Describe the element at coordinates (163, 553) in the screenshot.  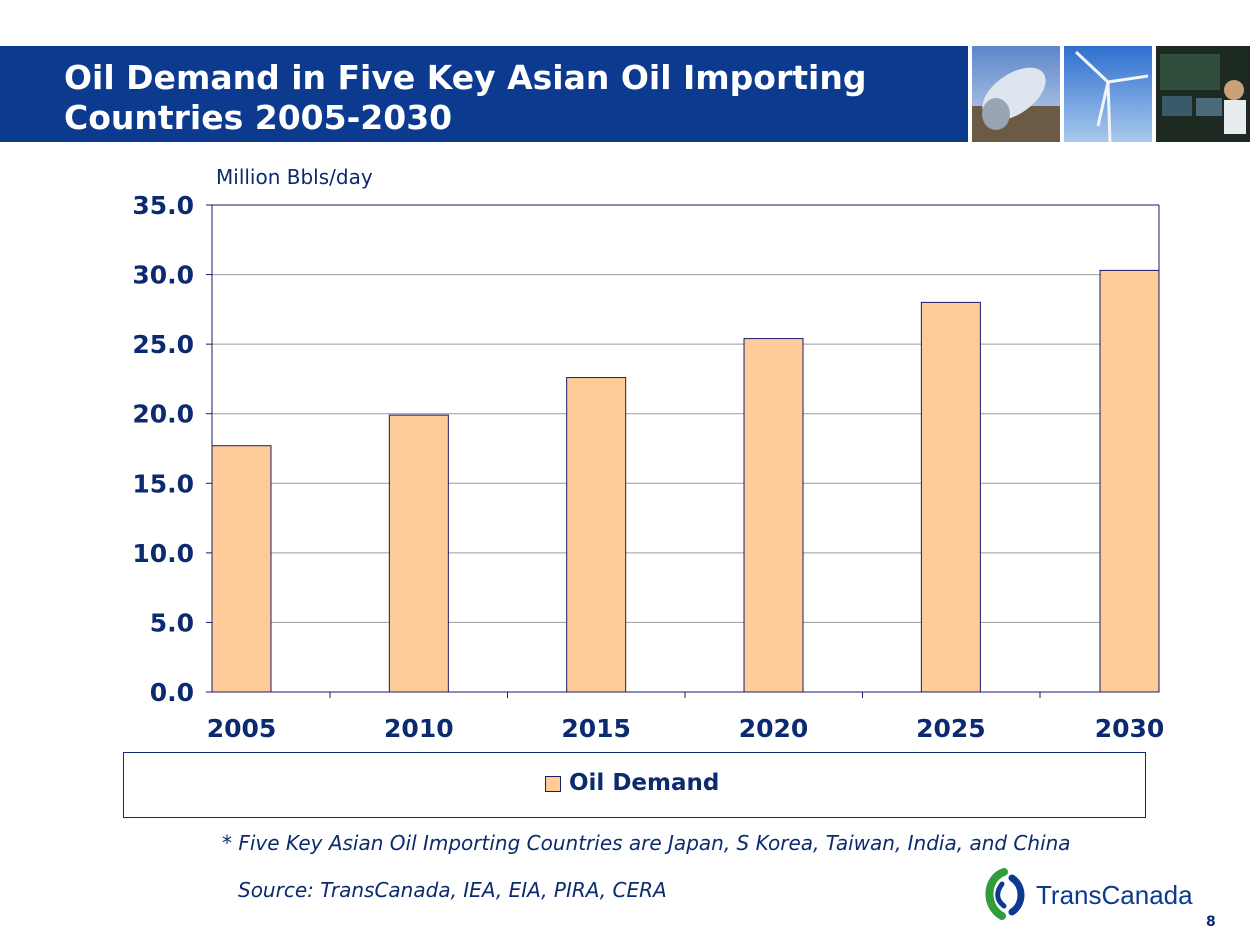
I see `y-tick-label: 10.0` at that location.